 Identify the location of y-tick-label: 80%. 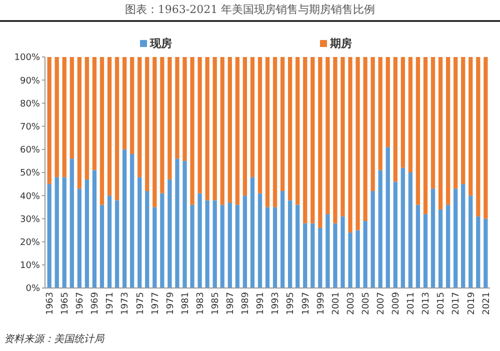
(30, 104).